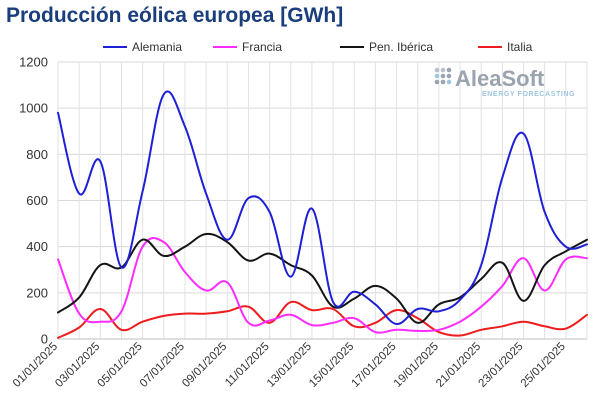 The width and height of the screenshot is (600, 418). I want to click on x-tick-label: 17/01/2025, so click(373, 365).